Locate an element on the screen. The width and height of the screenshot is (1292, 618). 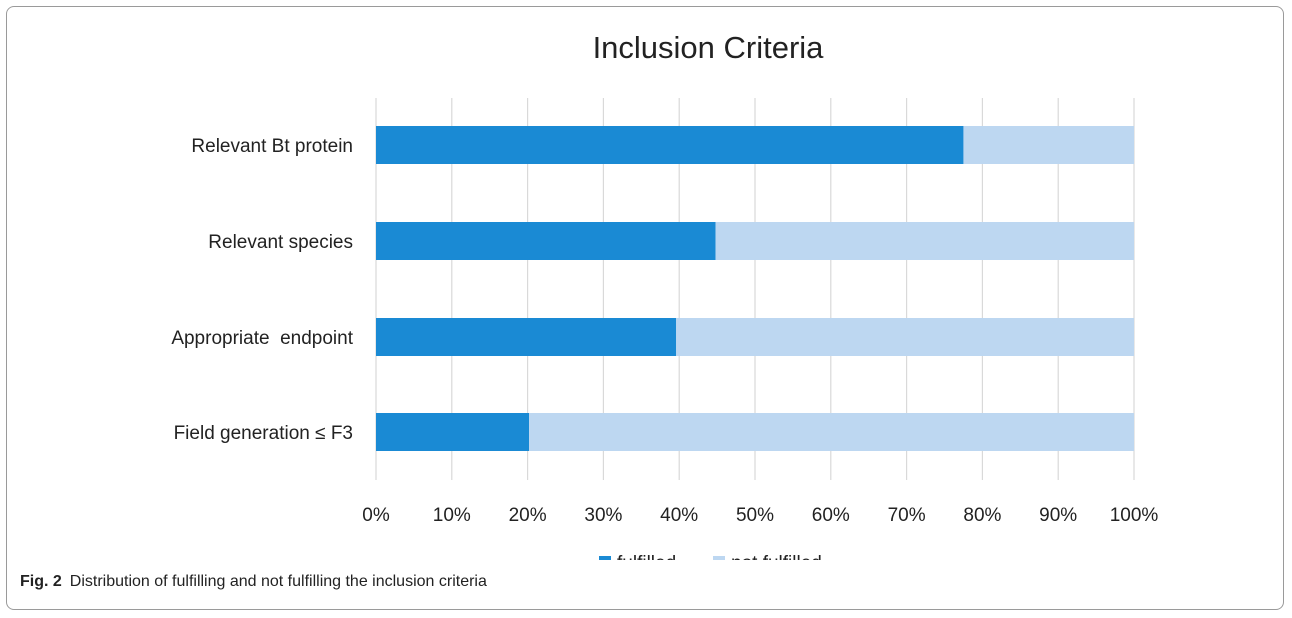
x-tick-label: 60% is located at coordinates (831, 515).